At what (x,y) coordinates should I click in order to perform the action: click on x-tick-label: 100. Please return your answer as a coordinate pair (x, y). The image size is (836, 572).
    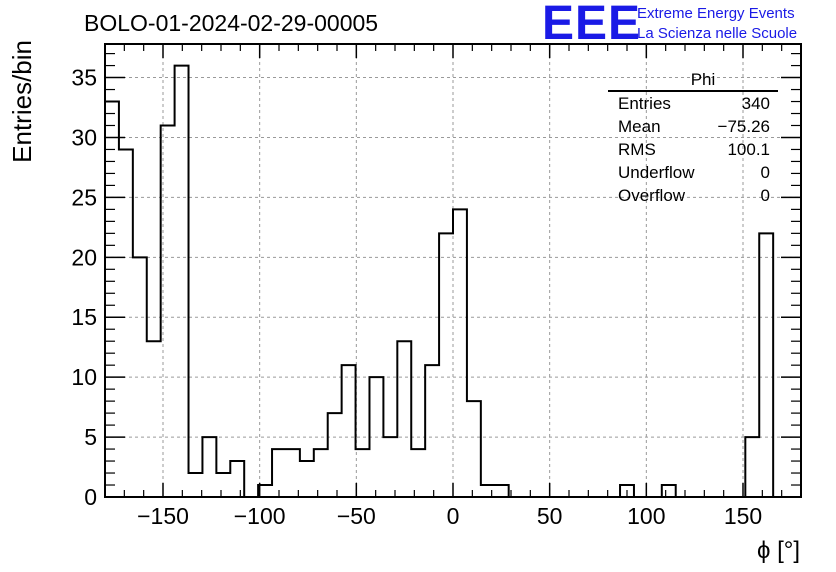
    Looking at the image, I should click on (646, 516).